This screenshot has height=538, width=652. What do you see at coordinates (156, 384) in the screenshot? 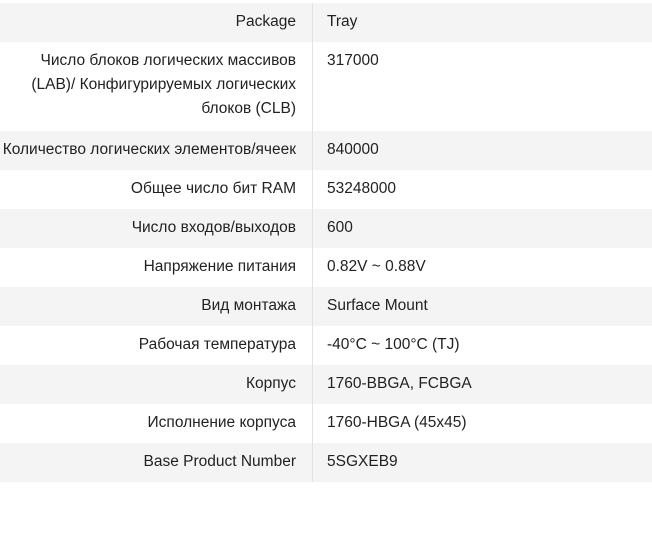
I see `spec-label: Корпус` at bounding box center [156, 384].